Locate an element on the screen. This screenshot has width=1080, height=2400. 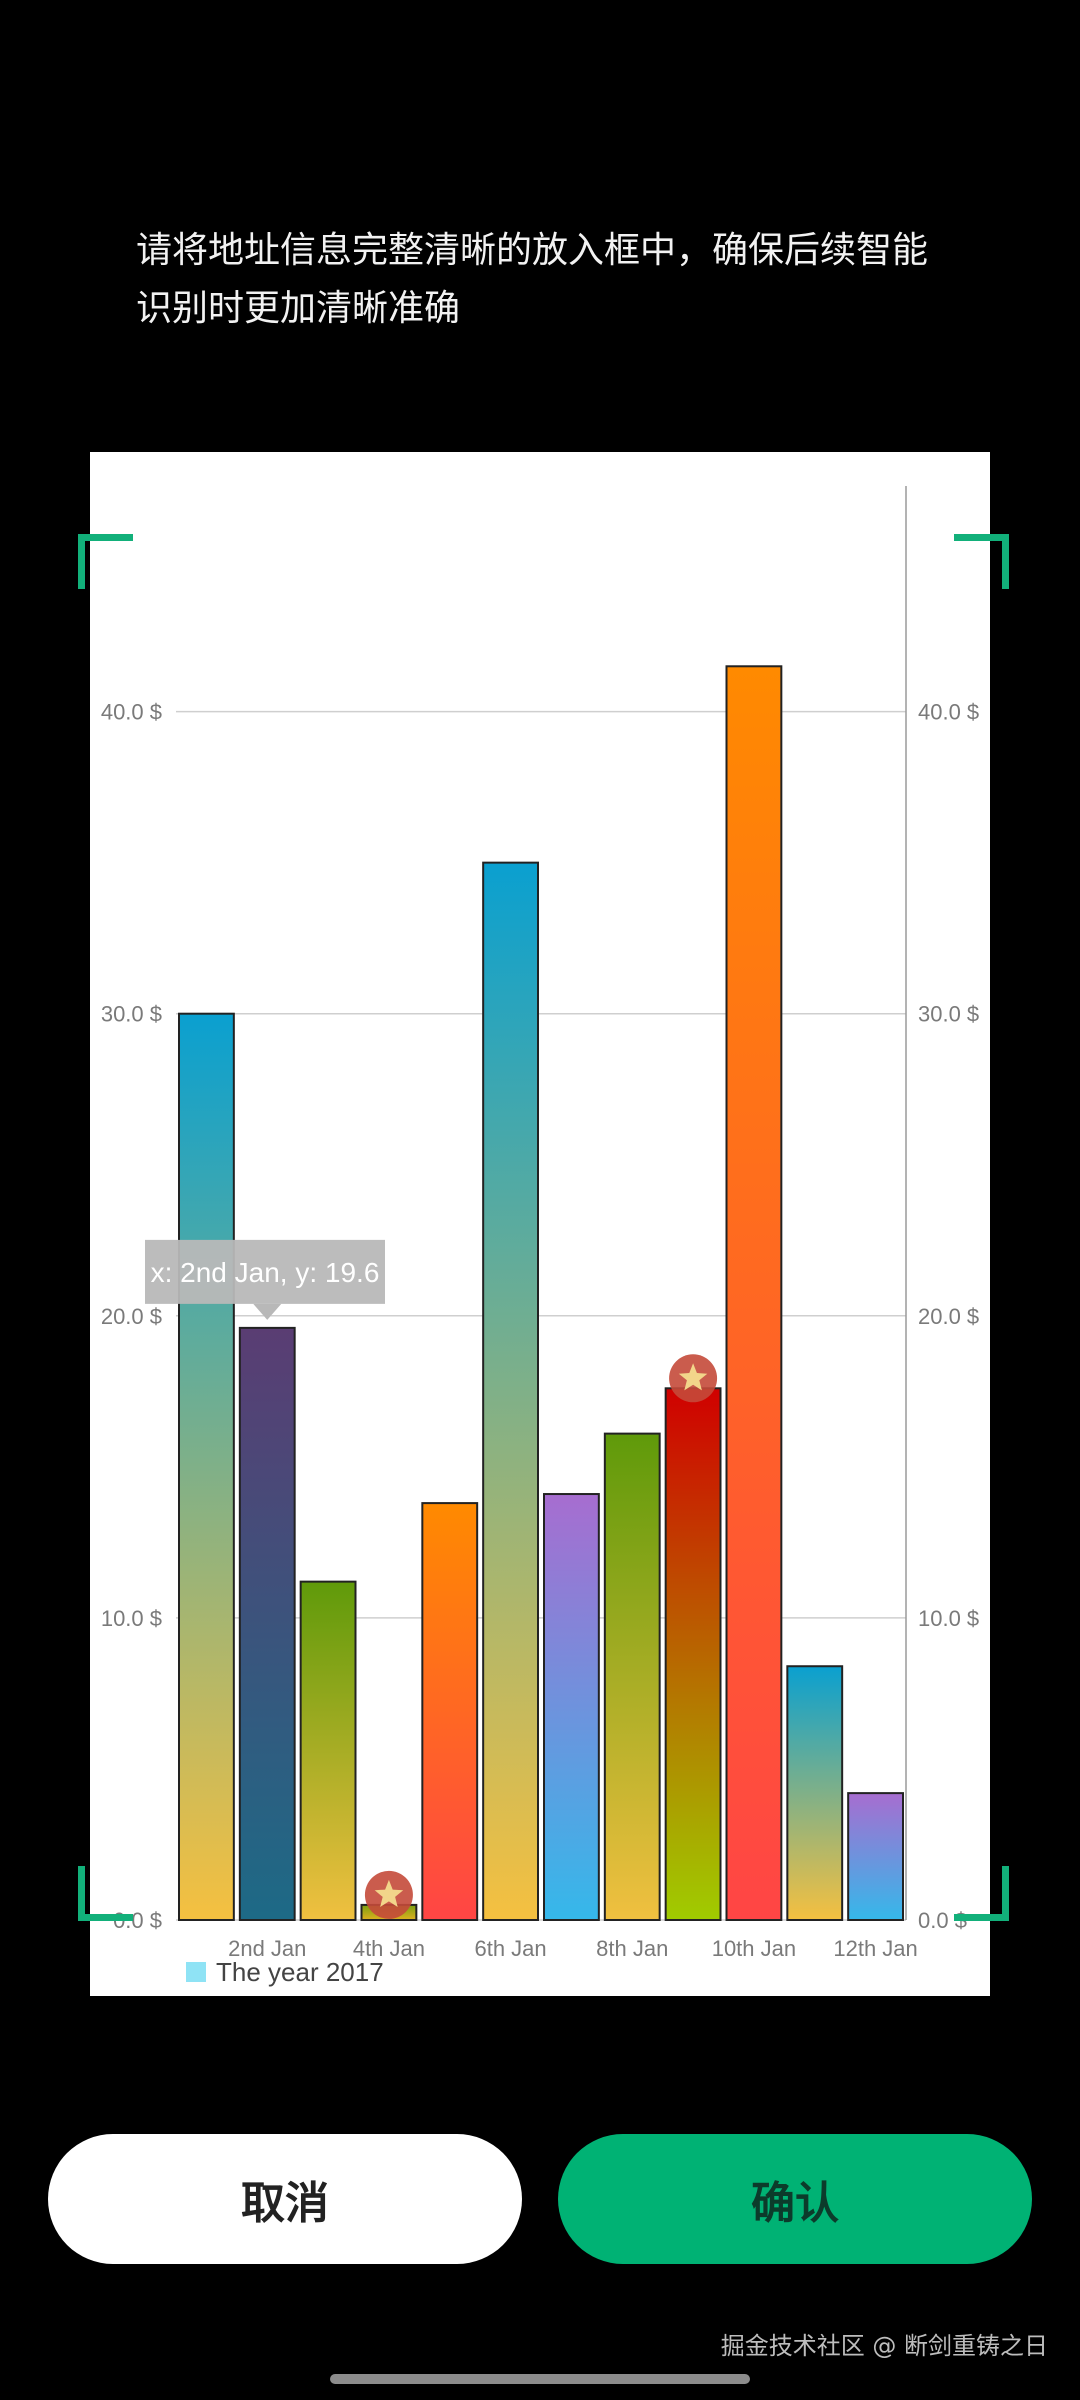
scan-frame-corner-top-right is located at coordinates (981, 561).